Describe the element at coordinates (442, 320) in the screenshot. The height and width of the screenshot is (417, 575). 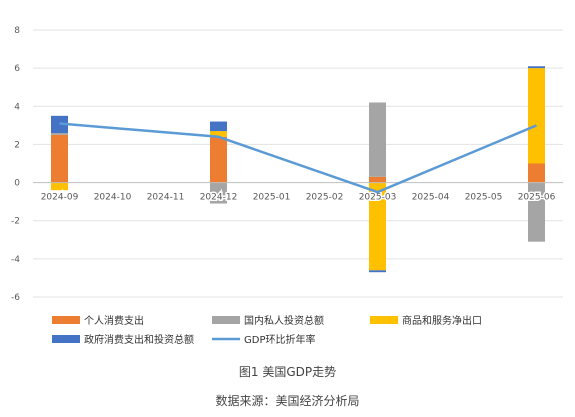
I see `legend-label: 商品和服务净出口` at that location.